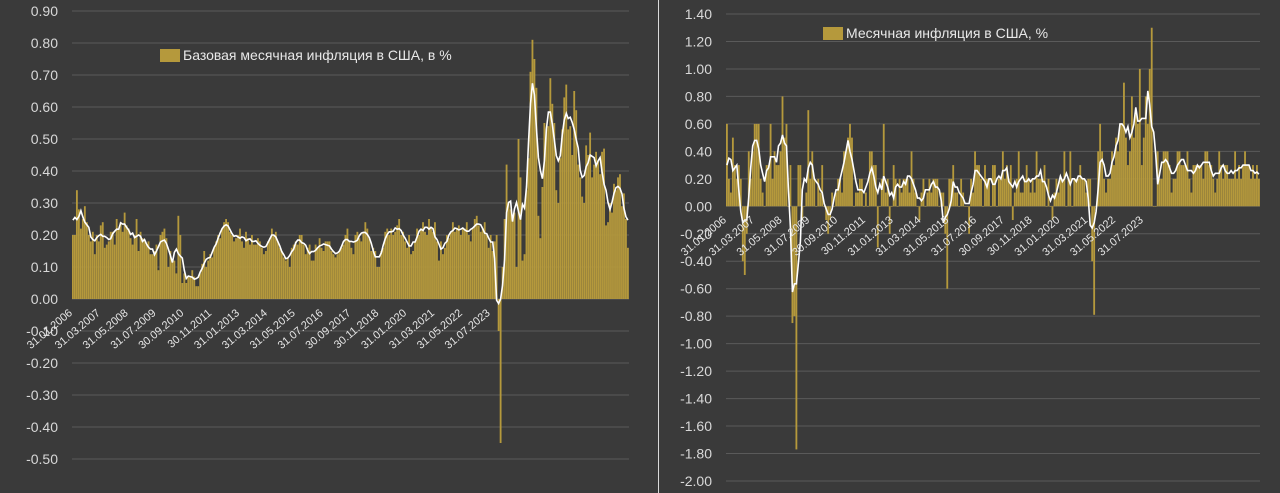 This screenshot has width=1280, height=493. I want to click on y-tick-label: 0.80, so click(698, 96).